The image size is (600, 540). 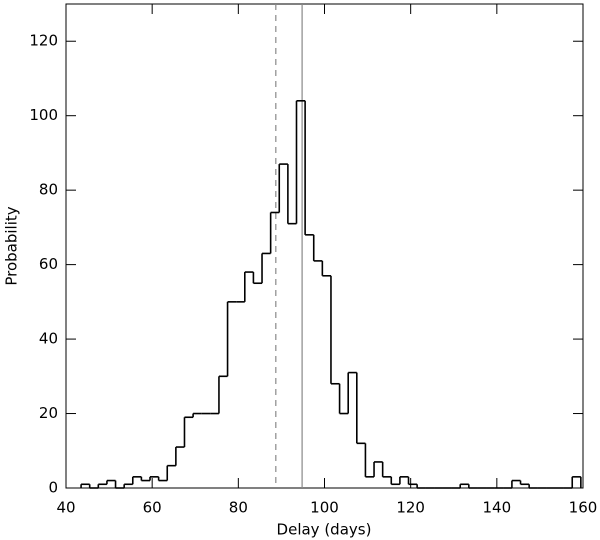 What do you see at coordinates (48, 339) in the screenshot?
I see `y-tick-label: 40` at bounding box center [48, 339].